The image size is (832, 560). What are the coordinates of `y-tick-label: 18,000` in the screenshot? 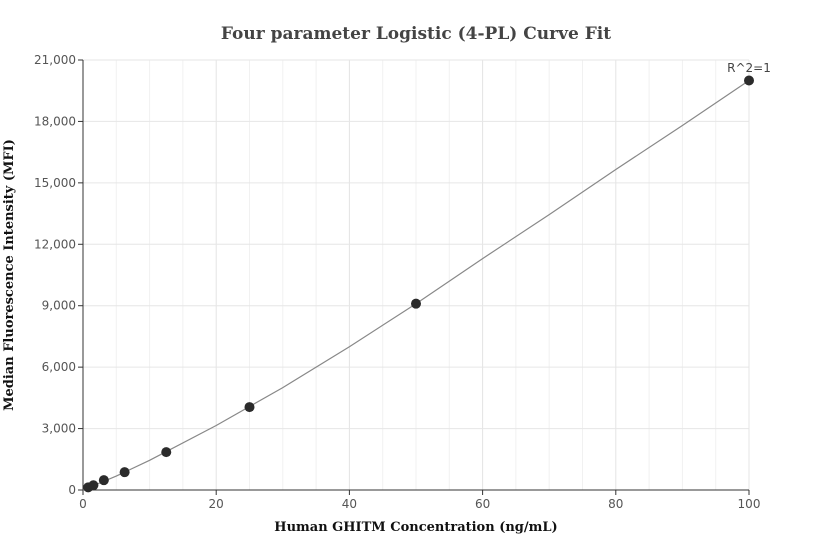 It's located at (55, 121).